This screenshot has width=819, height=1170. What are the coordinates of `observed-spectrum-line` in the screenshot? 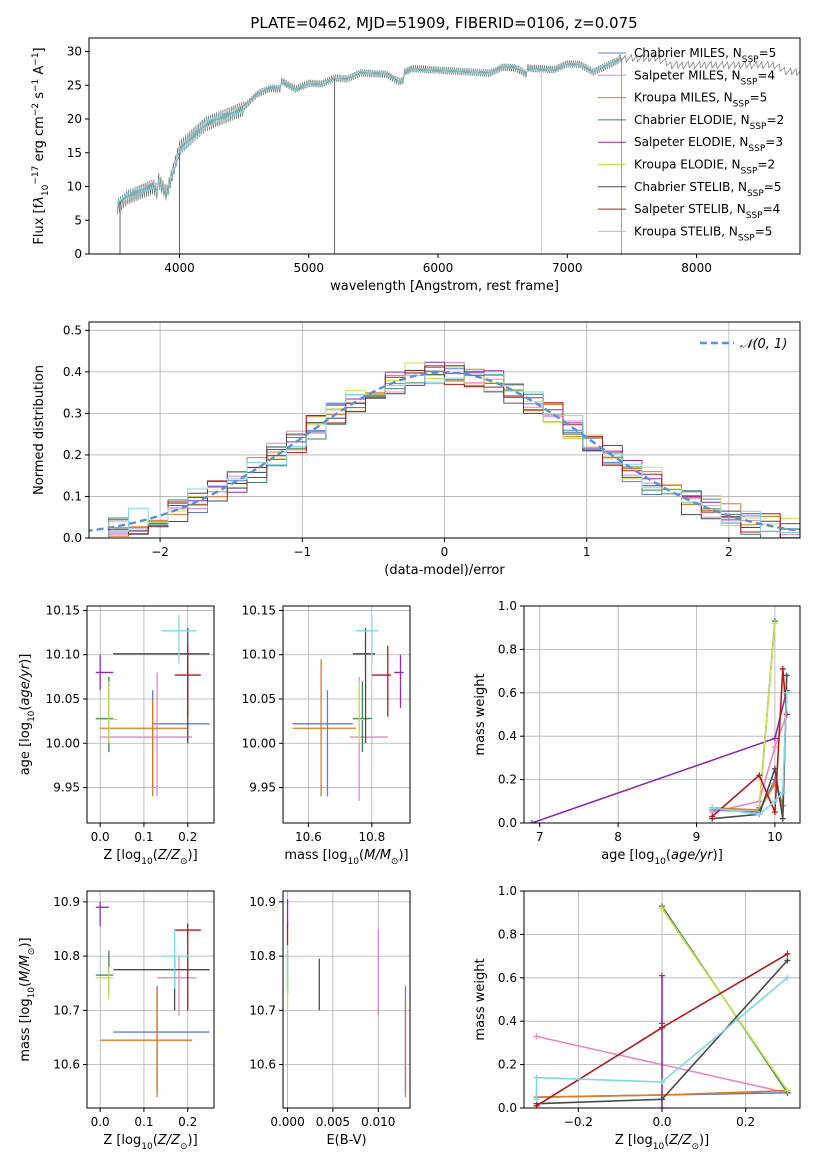 It's located at (458, 134).